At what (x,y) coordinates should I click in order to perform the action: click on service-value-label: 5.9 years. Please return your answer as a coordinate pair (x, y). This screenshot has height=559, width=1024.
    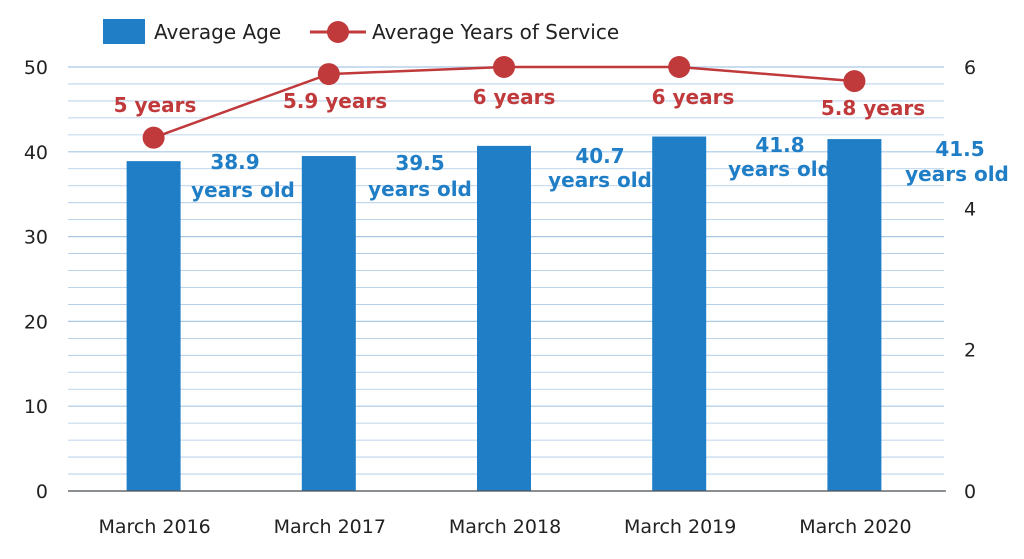
    Looking at the image, I should click on (335, 101).